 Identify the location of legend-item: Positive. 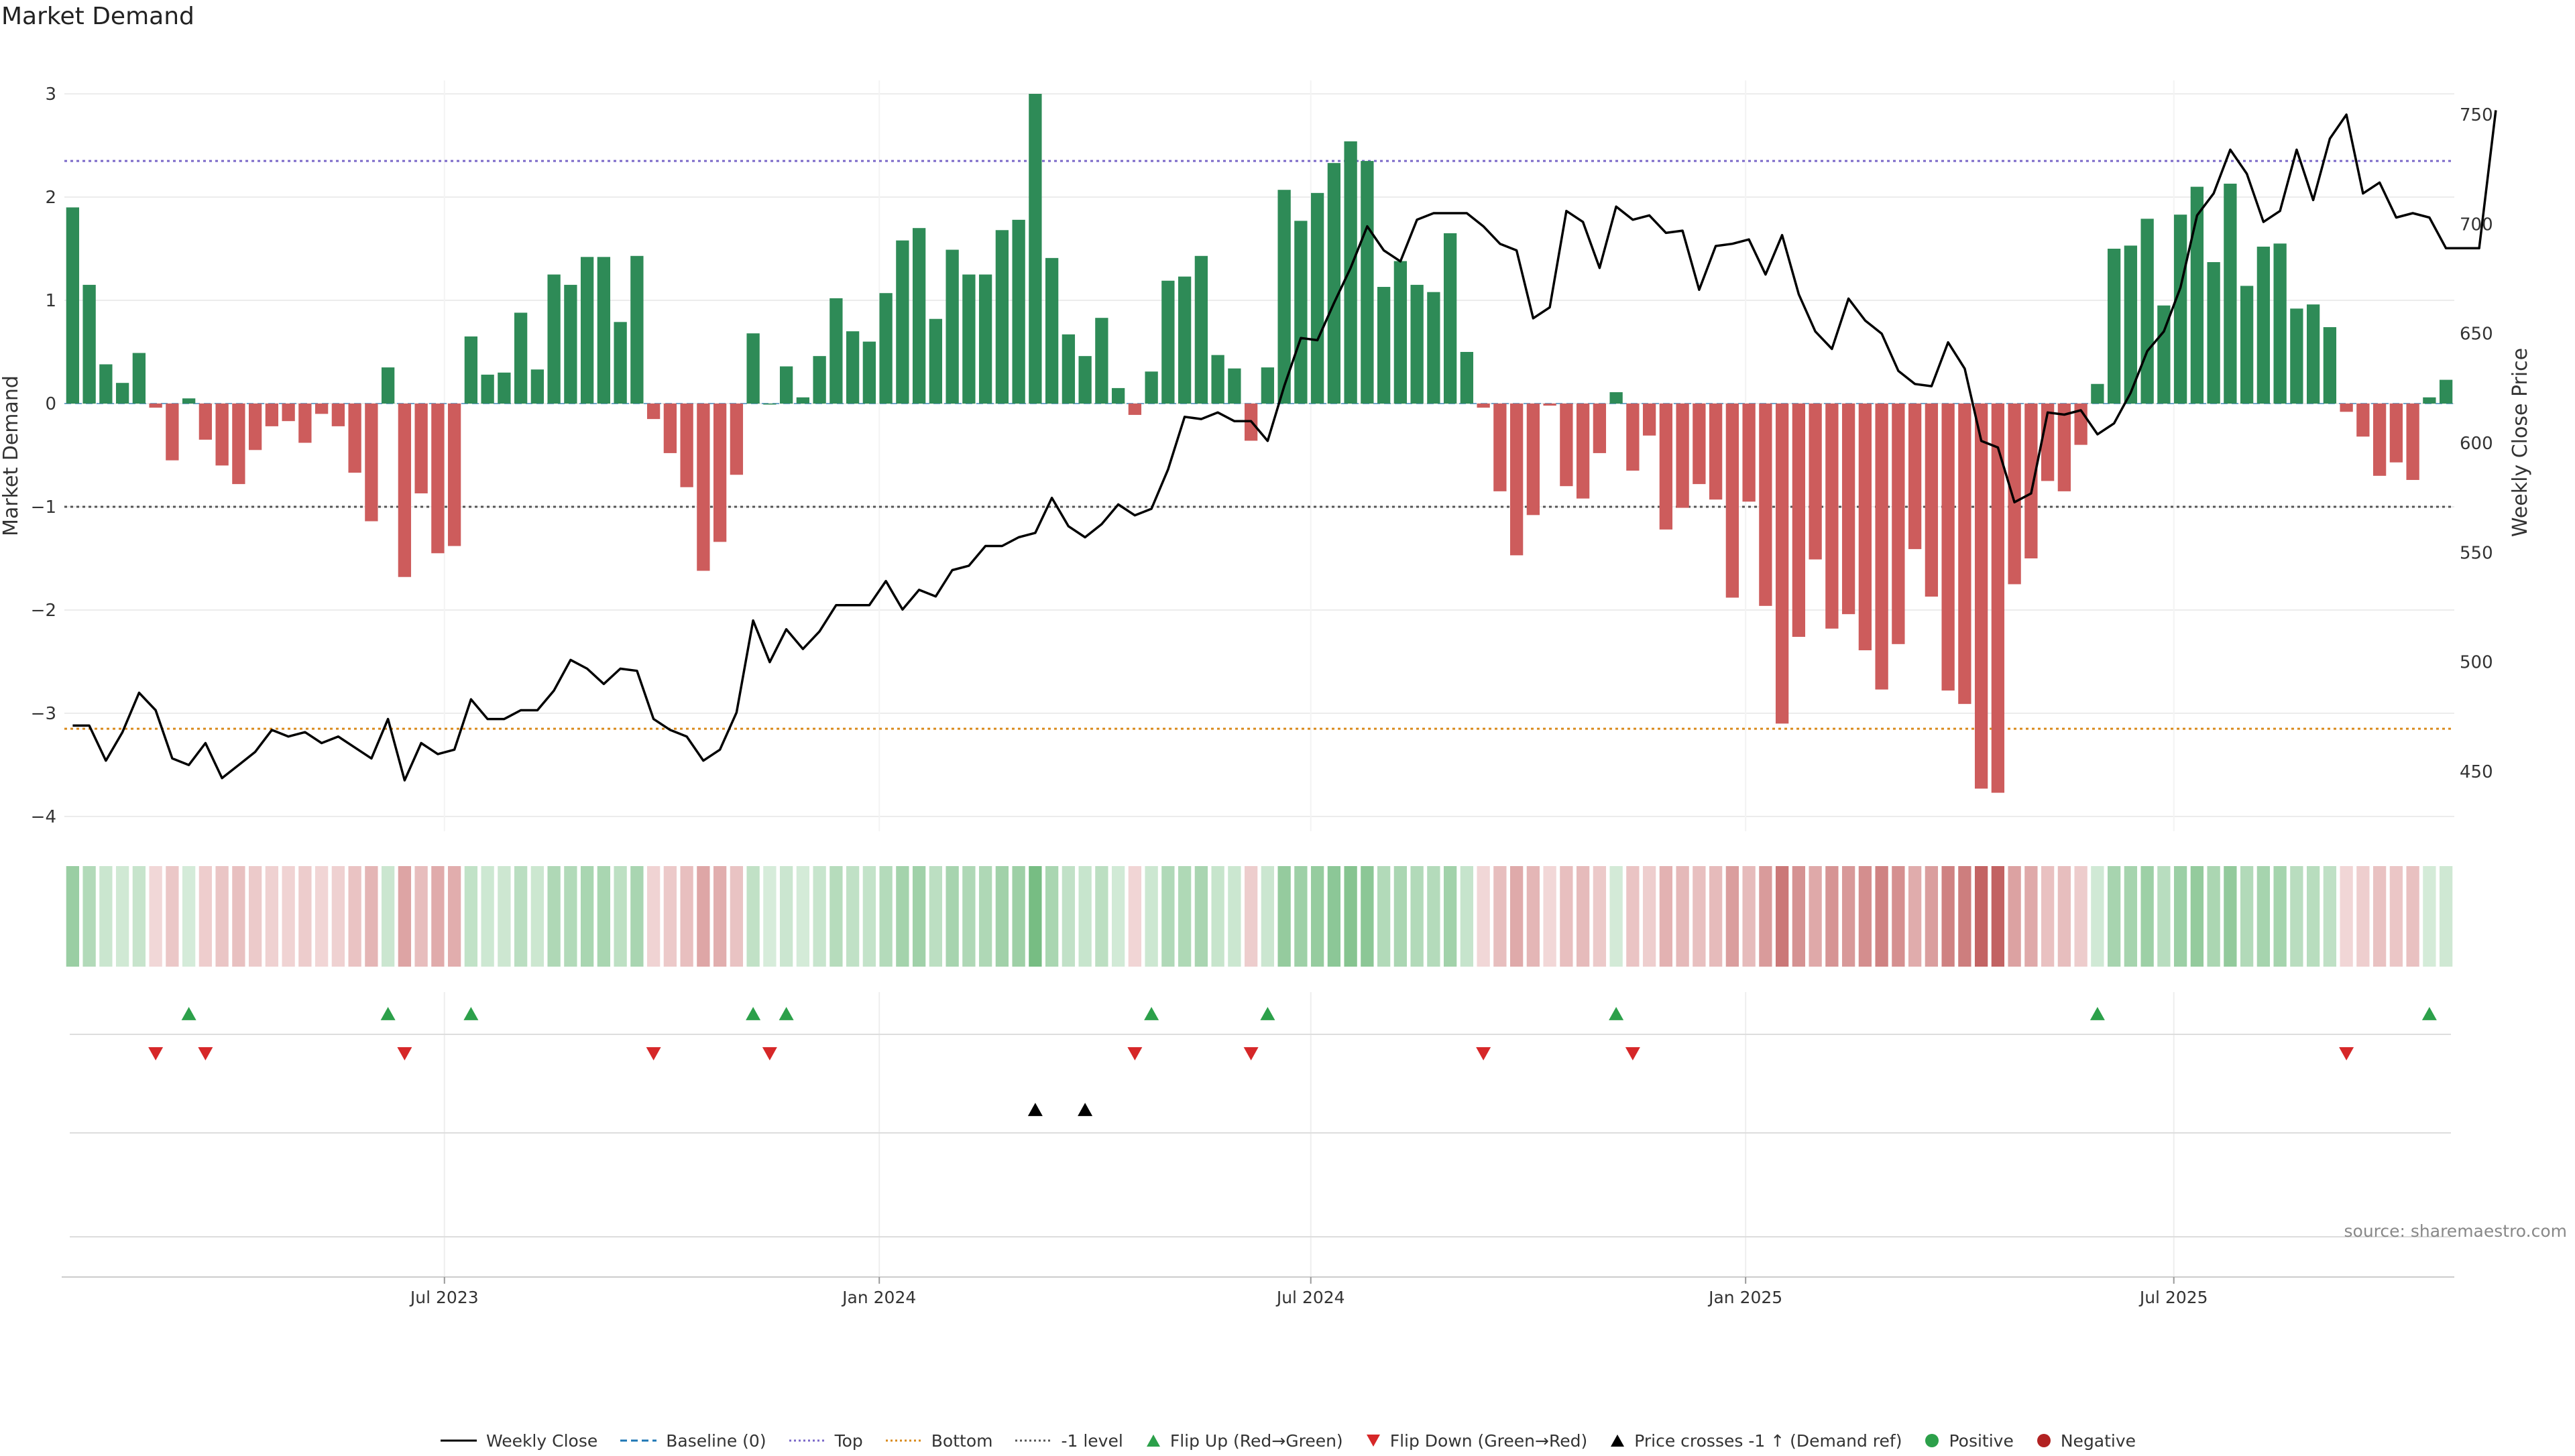
(1968, 1441).